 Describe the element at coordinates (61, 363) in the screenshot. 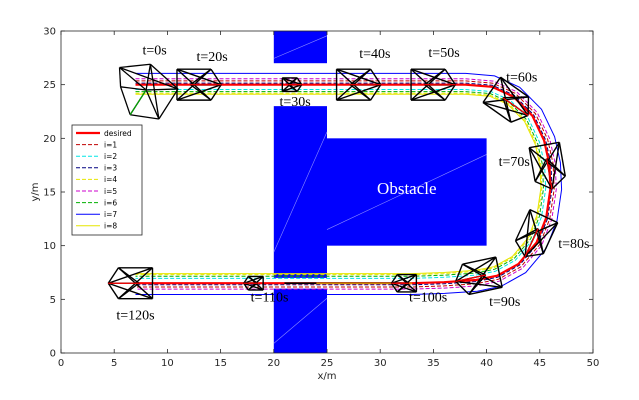

I see `x-tick-label: 0` at that location.